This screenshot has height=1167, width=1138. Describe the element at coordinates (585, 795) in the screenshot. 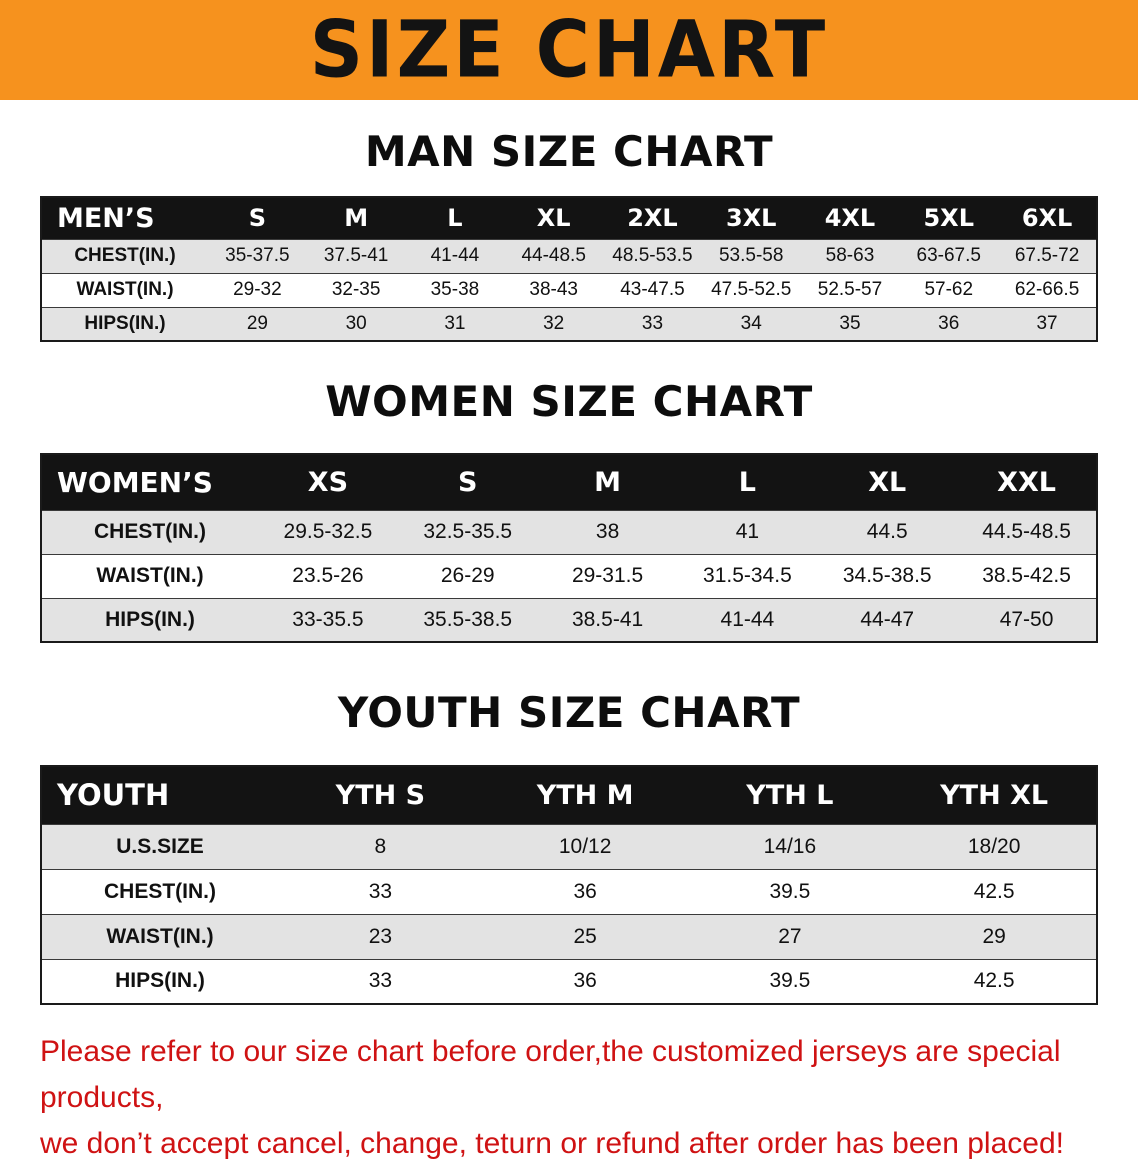

I see `youth-col-header-yth-m: YTH M` at that location.